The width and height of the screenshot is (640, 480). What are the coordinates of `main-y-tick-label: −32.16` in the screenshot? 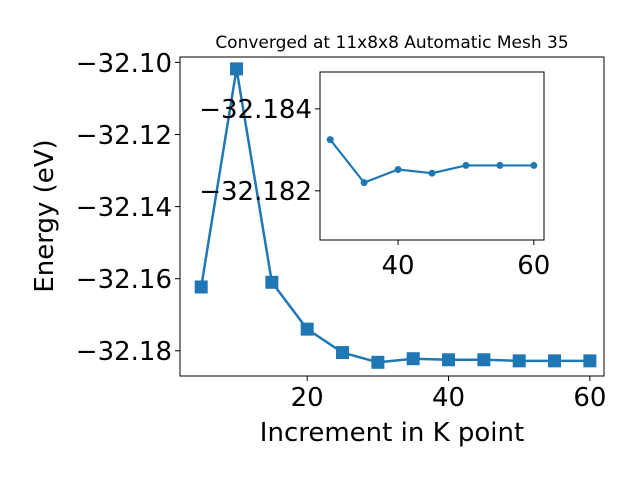 It's located at (124, 280).